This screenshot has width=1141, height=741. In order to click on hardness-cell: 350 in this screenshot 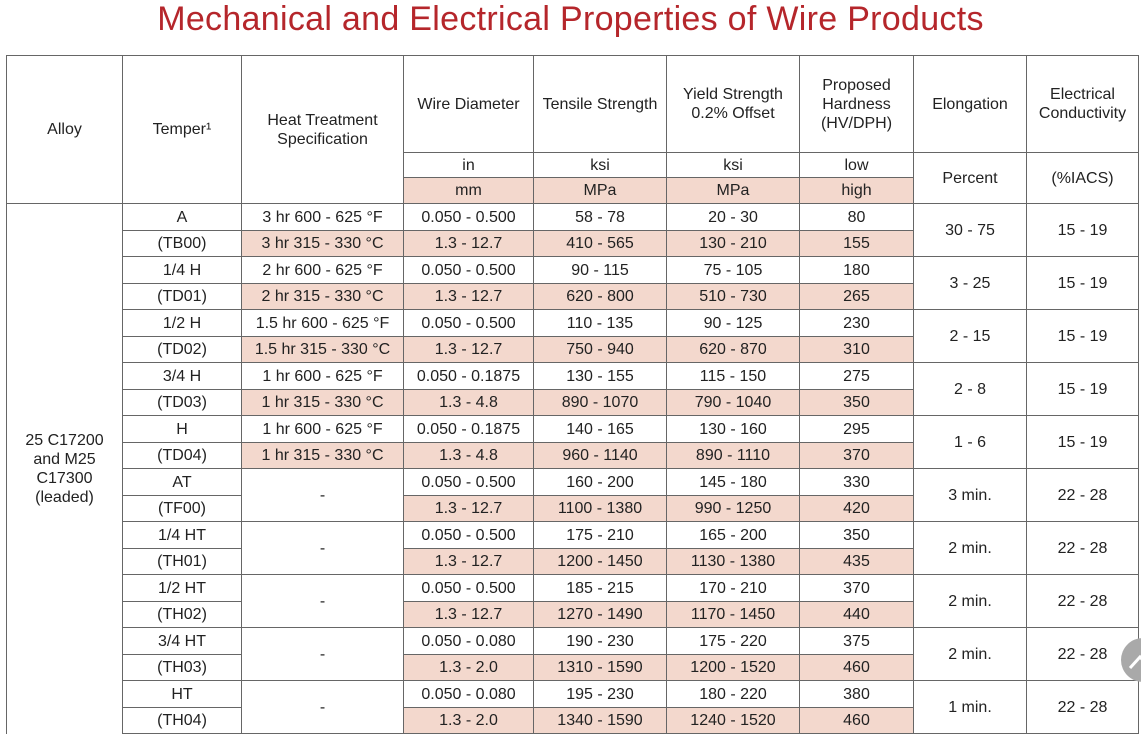, I will do `click(856, 535)`.